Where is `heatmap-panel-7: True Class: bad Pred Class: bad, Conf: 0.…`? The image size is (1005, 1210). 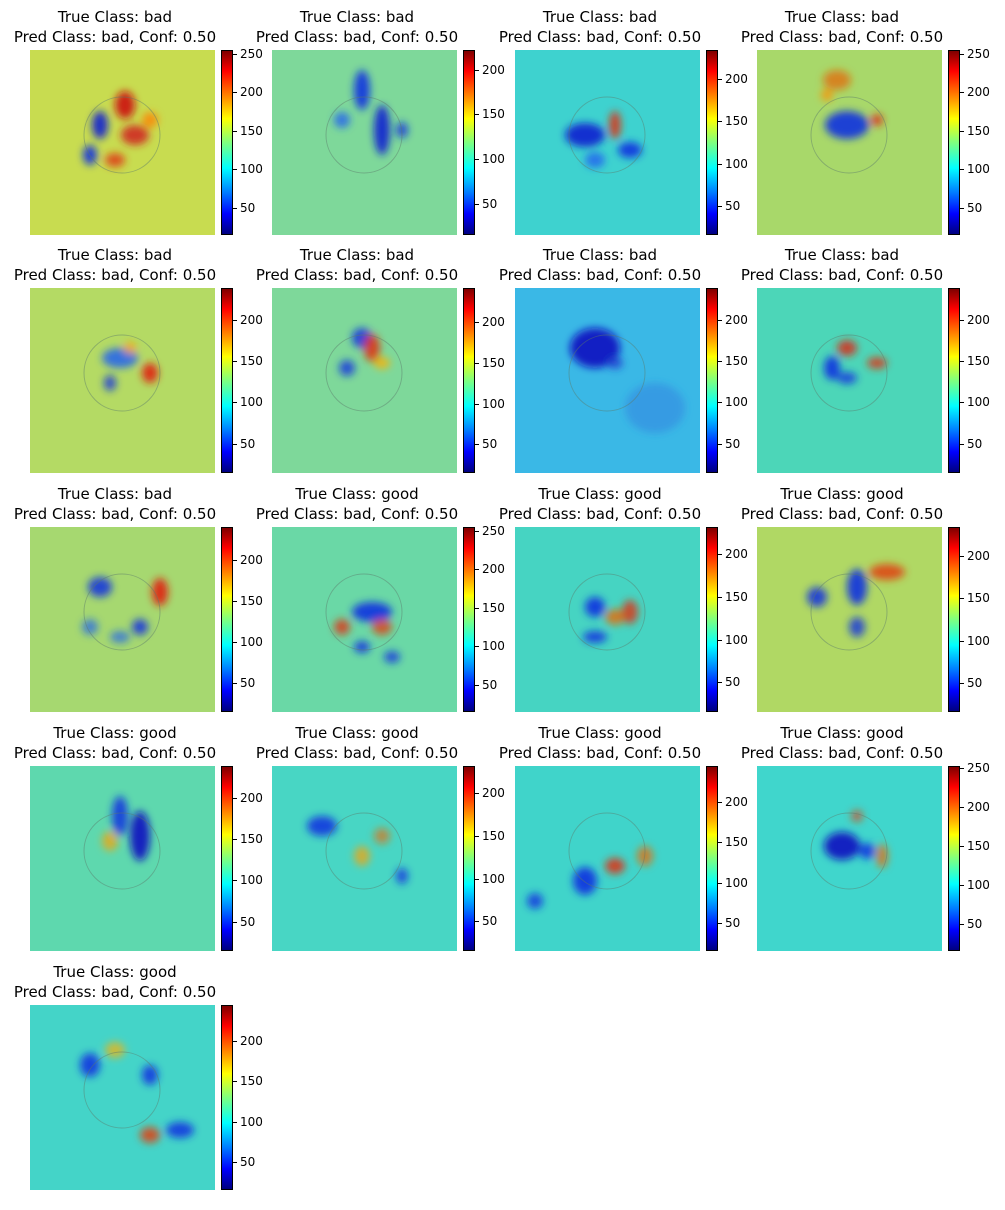 heatmap-panel-7: True Class: bad Pred Class: bad, Conf: 0.… is located at coordinates (616, 357).